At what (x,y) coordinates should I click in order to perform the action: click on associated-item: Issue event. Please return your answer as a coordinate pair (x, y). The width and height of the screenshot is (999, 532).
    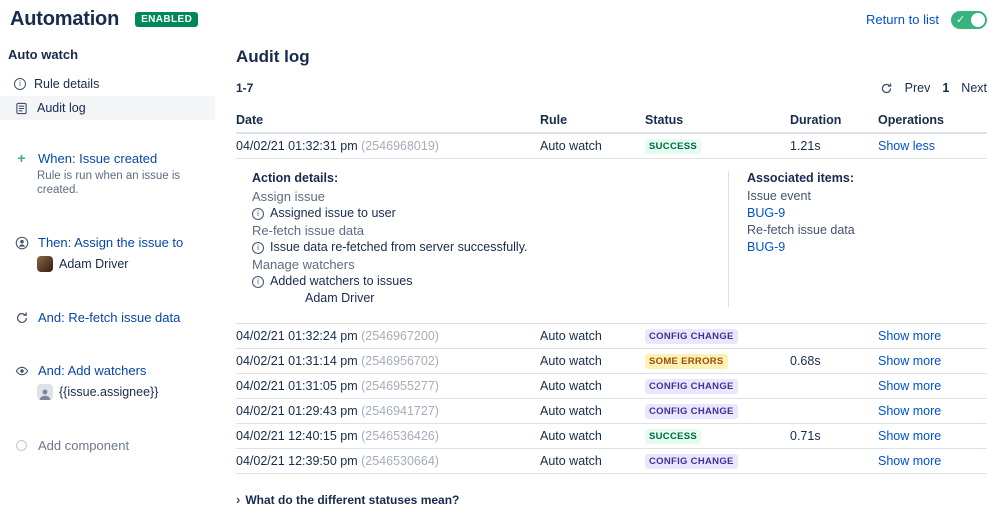
    Looking at the image, I should click on (779, 196).